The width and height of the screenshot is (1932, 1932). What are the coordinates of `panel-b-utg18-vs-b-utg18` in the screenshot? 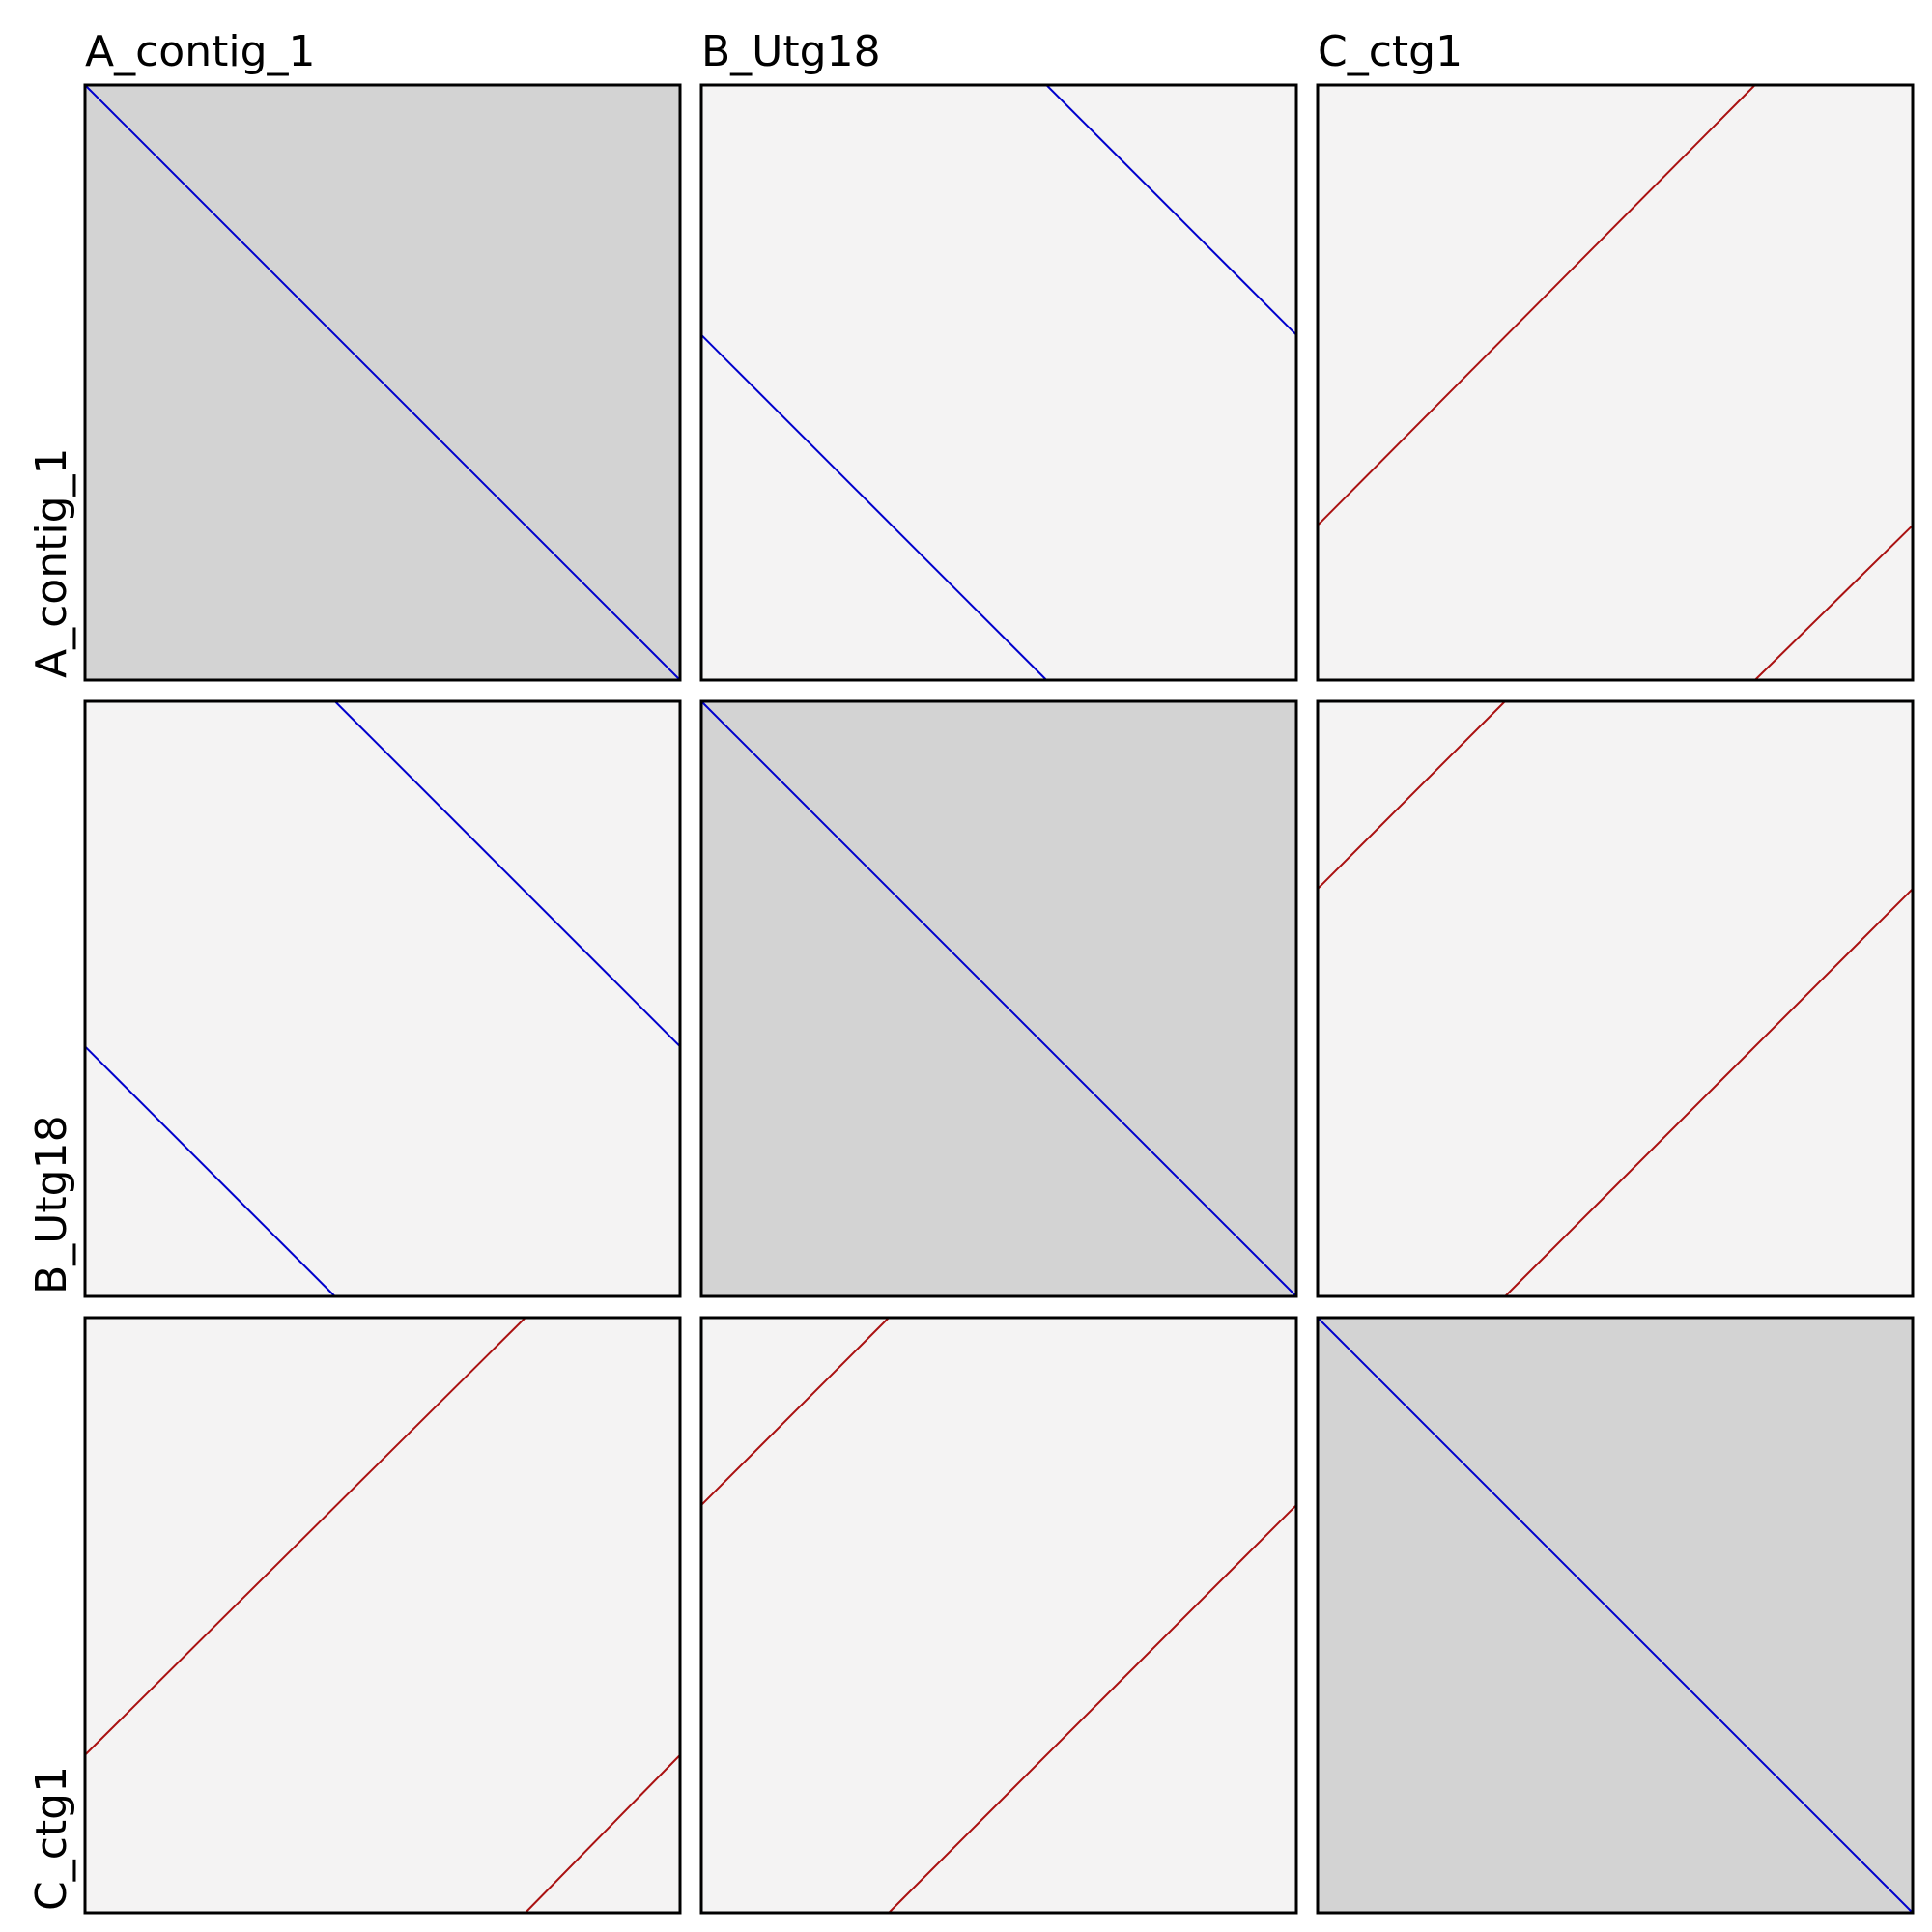 It's located at (998, 998).